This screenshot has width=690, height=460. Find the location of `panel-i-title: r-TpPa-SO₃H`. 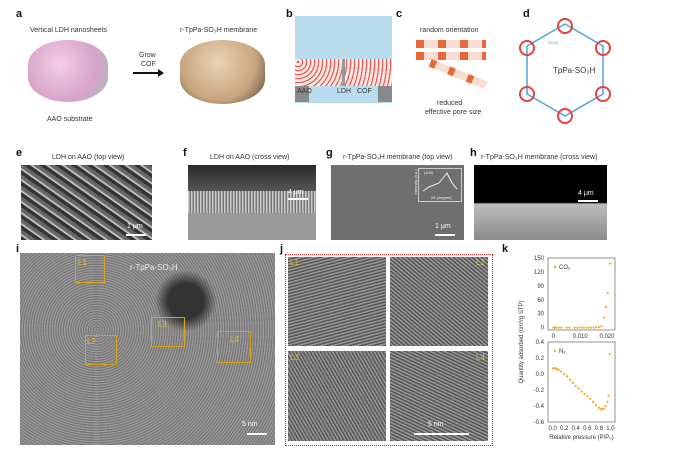

panel-i-title: r-TpPa-SO₃H is located at coordinates (154, 267).